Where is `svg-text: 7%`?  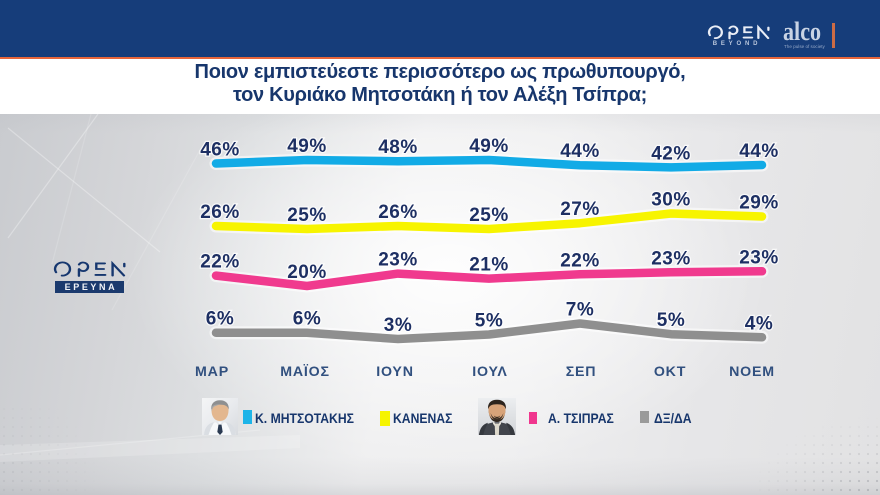
svg-text: 7% is located at coordinates (580, 310).